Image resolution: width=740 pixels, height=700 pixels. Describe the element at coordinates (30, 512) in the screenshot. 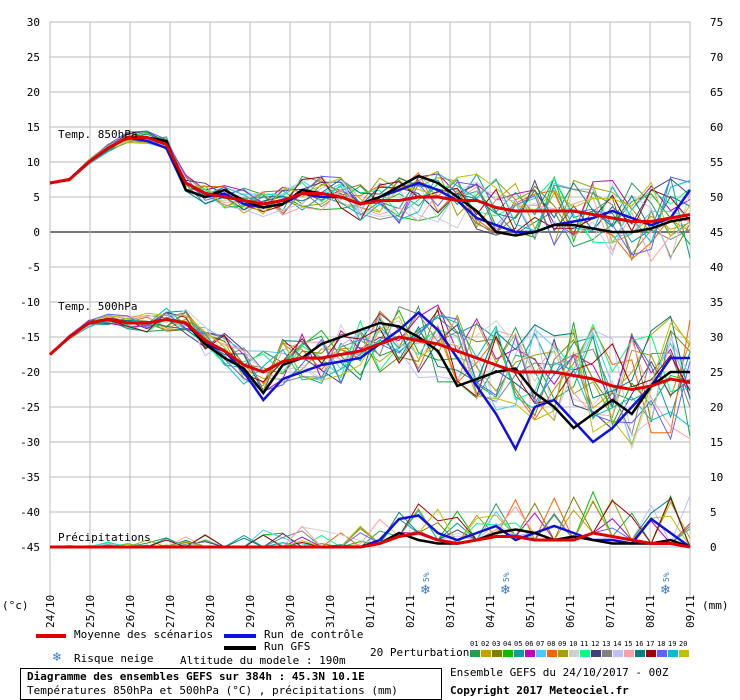

I see `left-tick-label: -40` at that location.